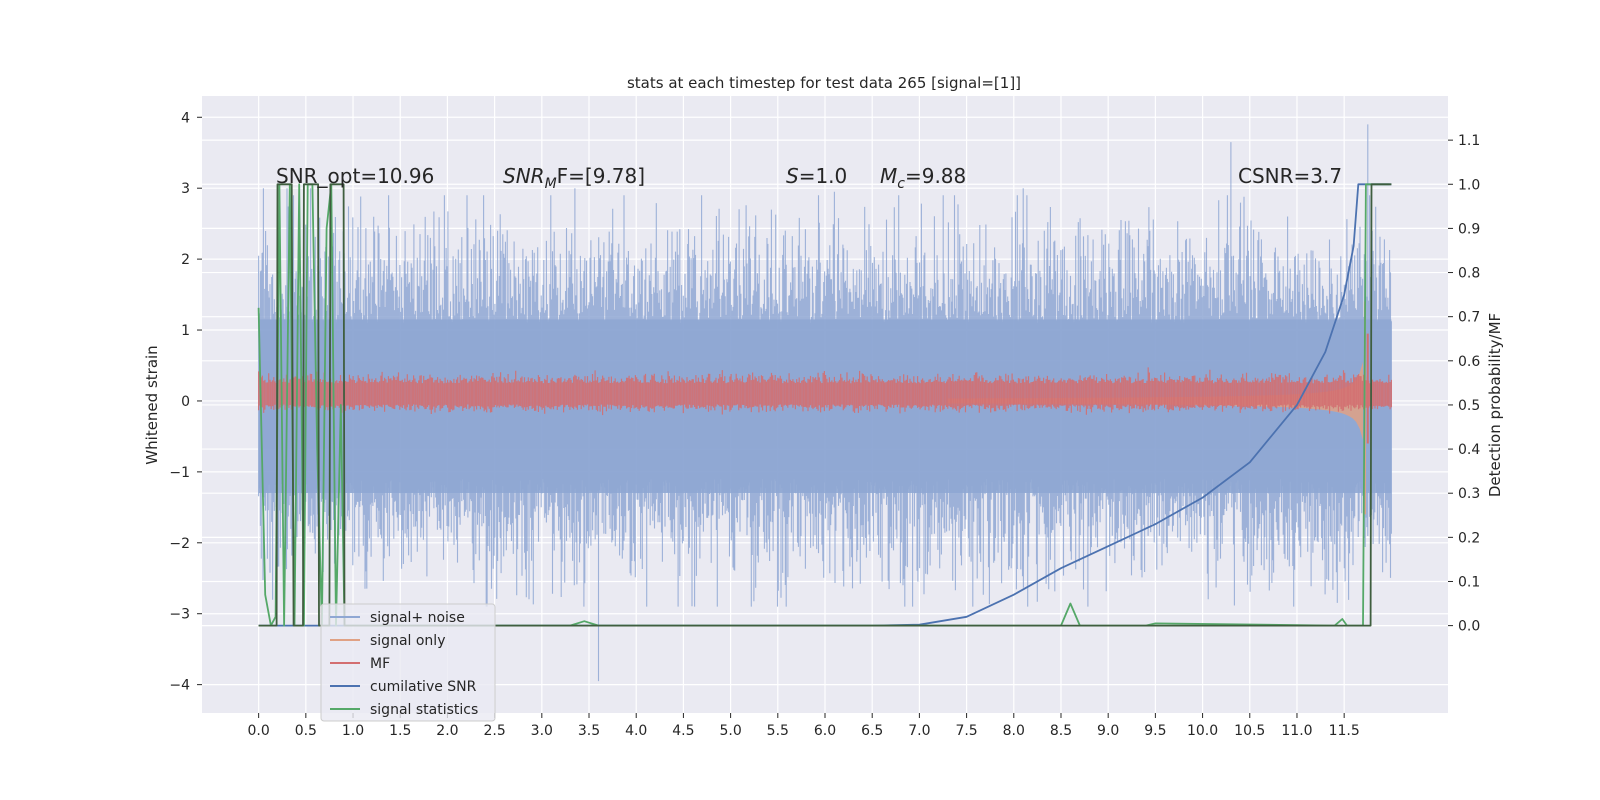  I want to click on annotation-mc-subscript: c, so click(901, 184).